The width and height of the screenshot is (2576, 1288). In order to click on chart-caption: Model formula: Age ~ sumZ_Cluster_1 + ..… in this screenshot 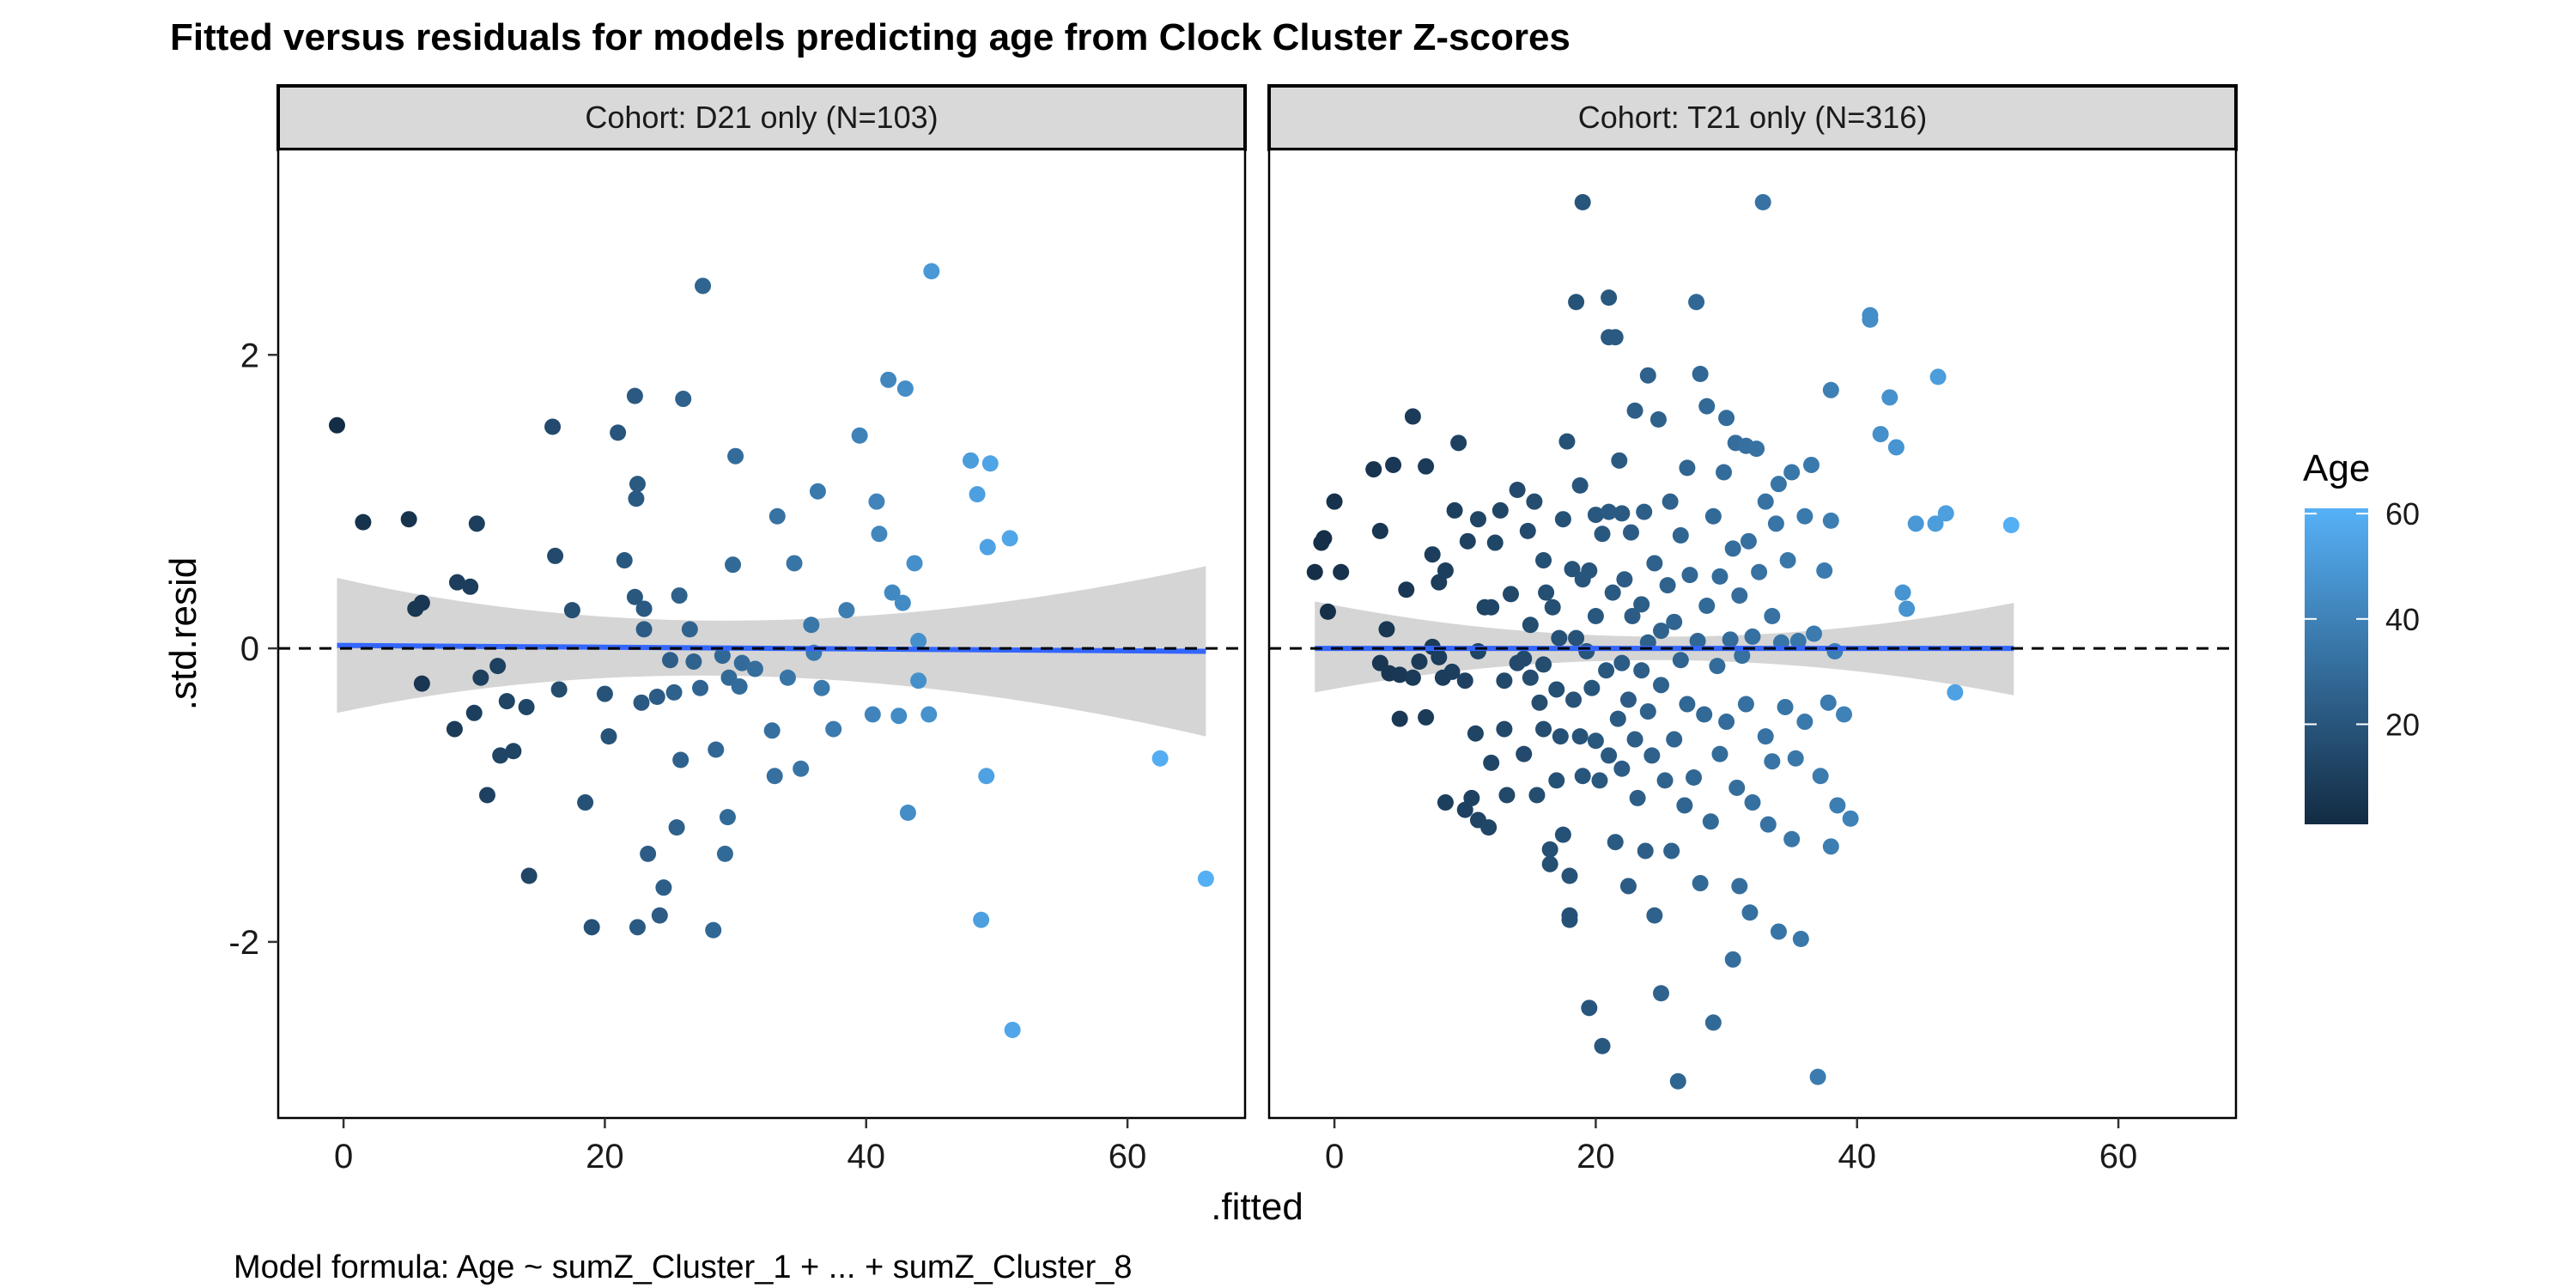, I will do `click(684, 1267)`.